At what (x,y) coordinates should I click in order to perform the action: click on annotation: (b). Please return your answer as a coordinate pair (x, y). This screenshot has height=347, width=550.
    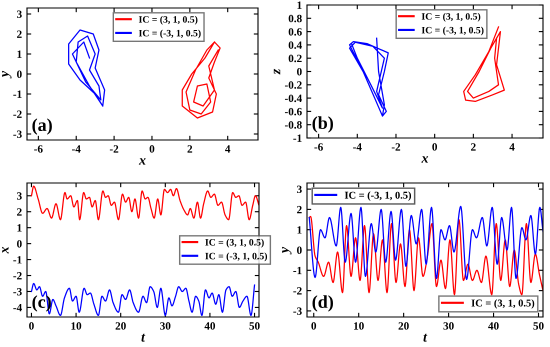
    Looking at the image, I should click on (322, 124).